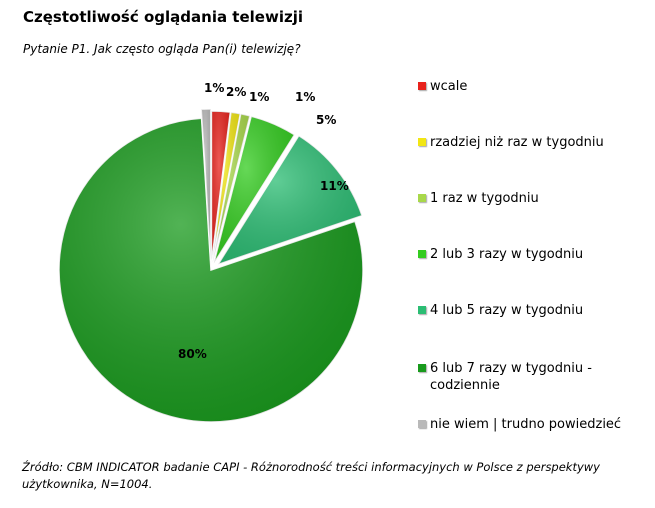  I want to click on legend-item-7: nie wiem | trudno powiedzieć, so click(524, 424).